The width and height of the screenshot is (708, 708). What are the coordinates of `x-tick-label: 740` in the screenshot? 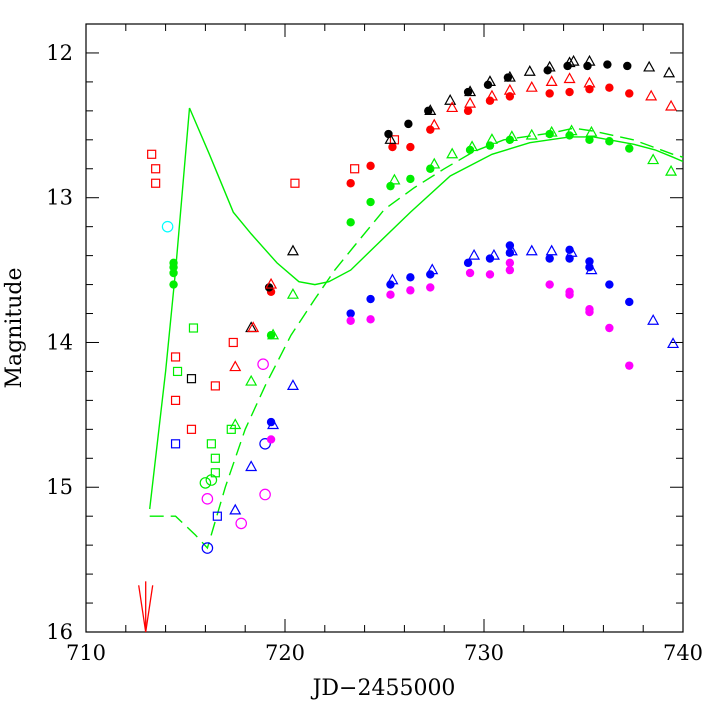 It's located at (683, 653).